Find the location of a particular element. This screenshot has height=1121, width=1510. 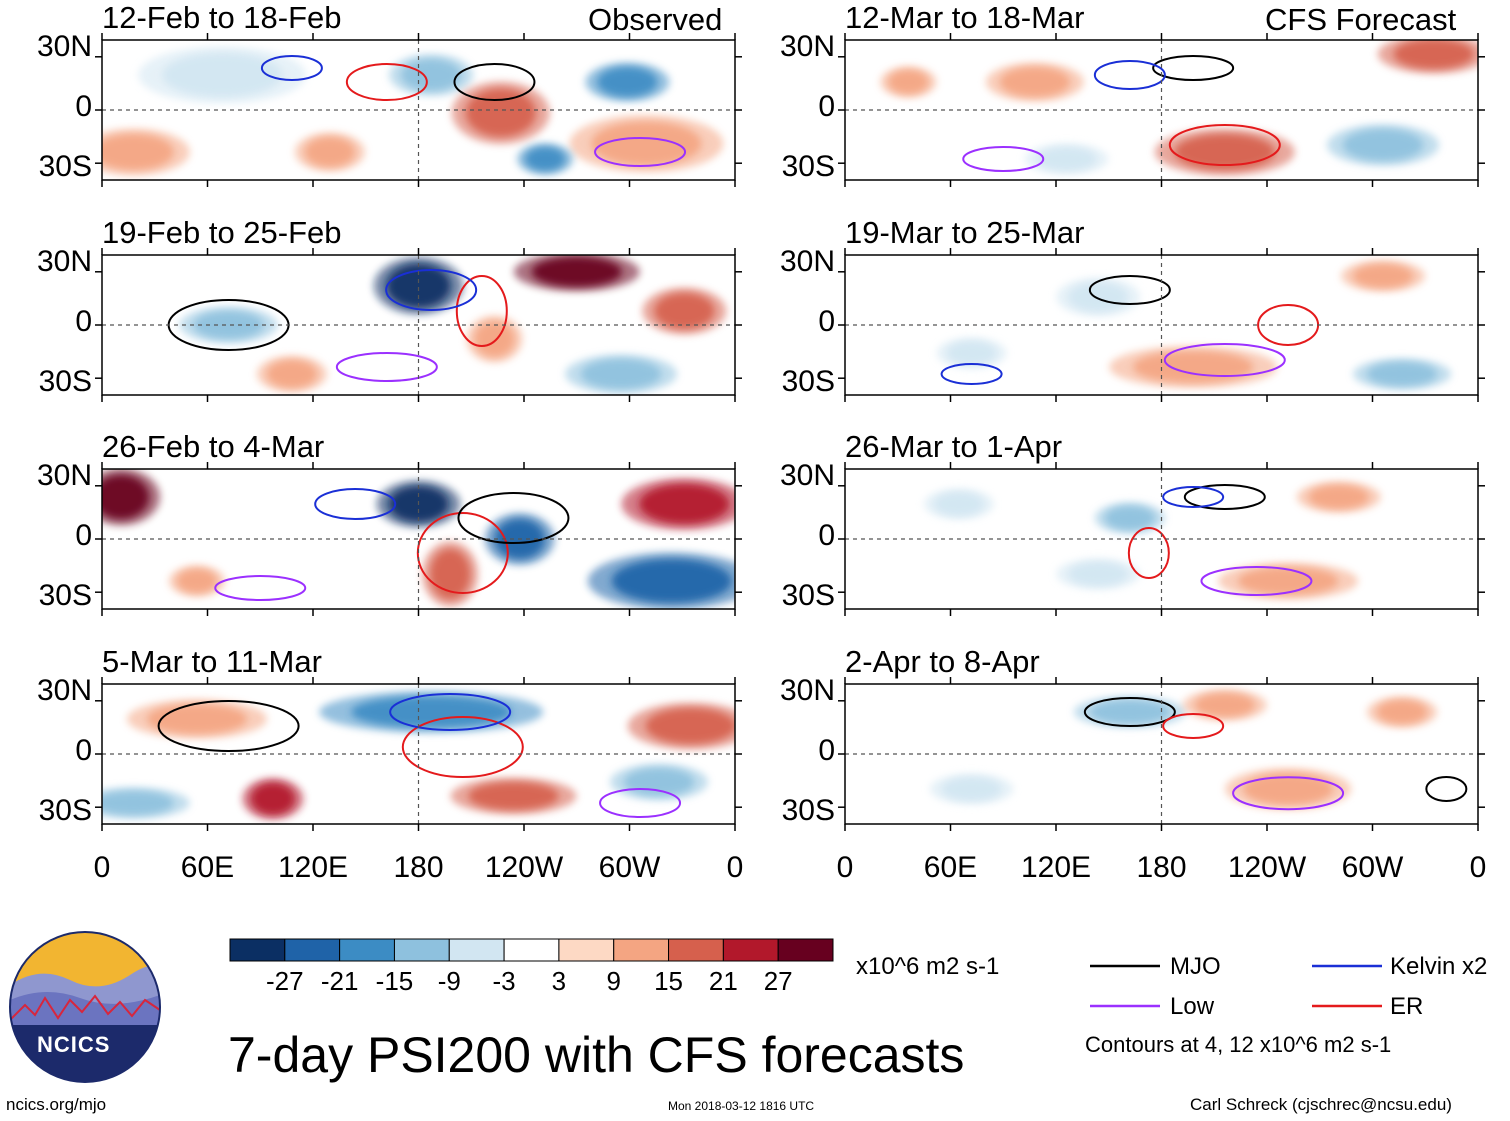

observed-header: Observed is located at coordinates (655, 19).